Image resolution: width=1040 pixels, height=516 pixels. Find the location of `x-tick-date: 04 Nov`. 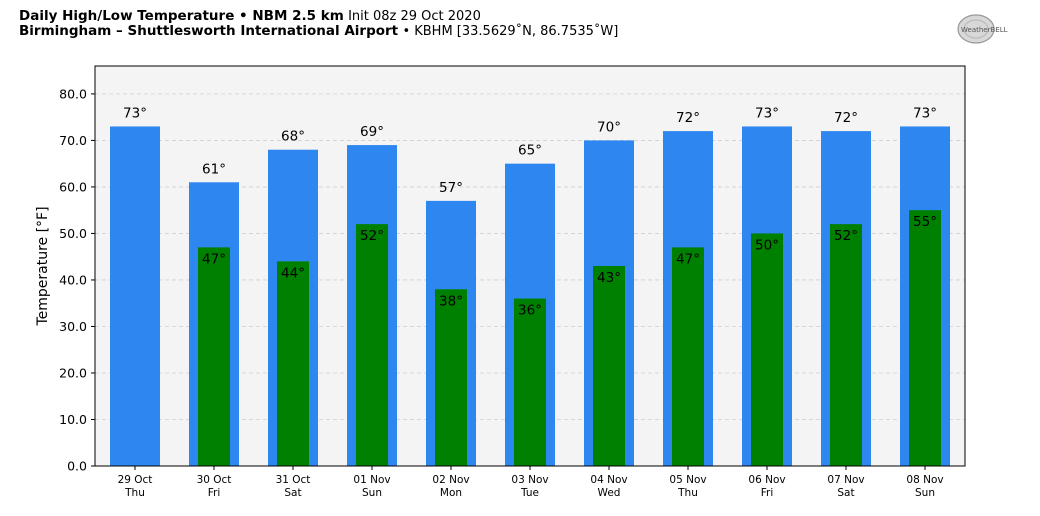

x-tick-date: 04 Nov is located at coordinates (608, 480).